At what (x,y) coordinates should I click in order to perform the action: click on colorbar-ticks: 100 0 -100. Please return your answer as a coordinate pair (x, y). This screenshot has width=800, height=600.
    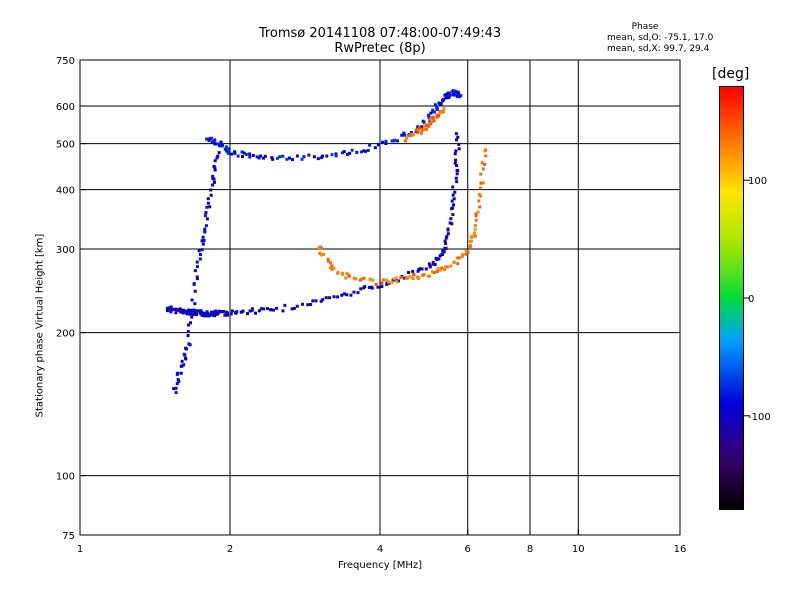
    Looking at the image, I should click on (757, 299).